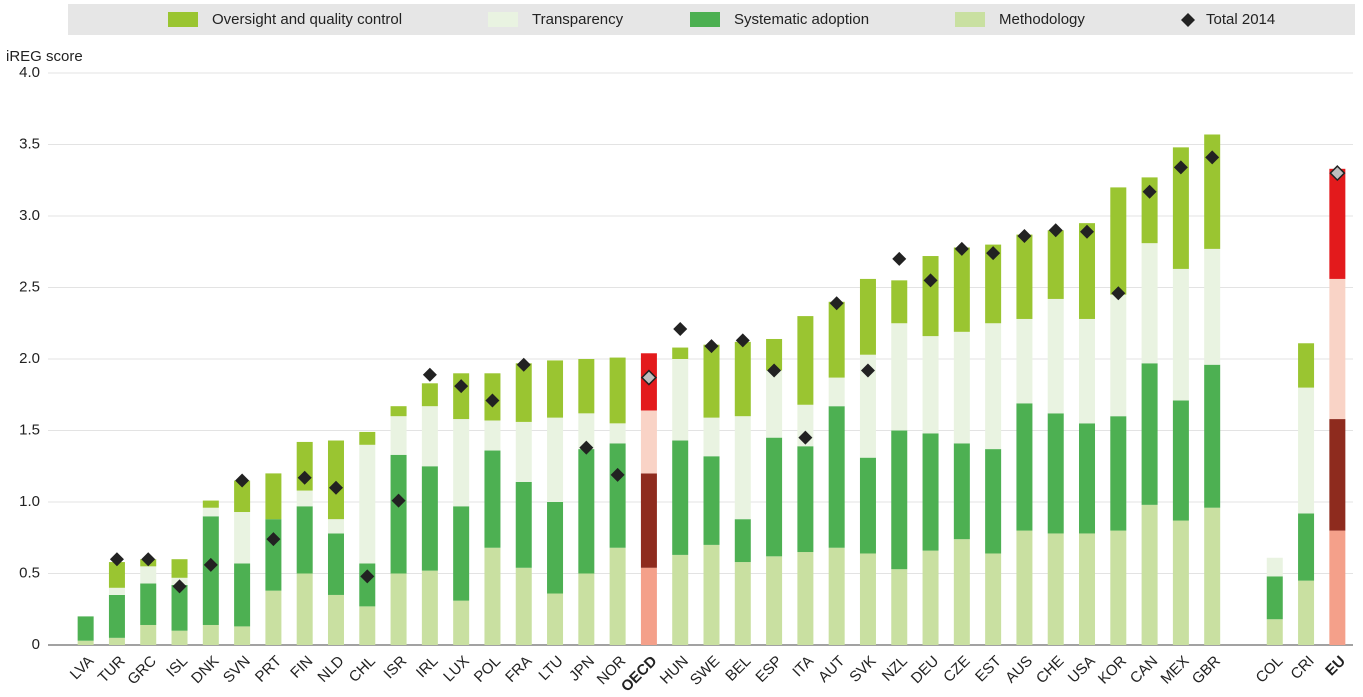 This screenshot has width=1363, height=697. What do you see at coordinates (1240, 19) in the screenshot?
I see `legend-label: Total 2014` at bounding box center [1240, 19].